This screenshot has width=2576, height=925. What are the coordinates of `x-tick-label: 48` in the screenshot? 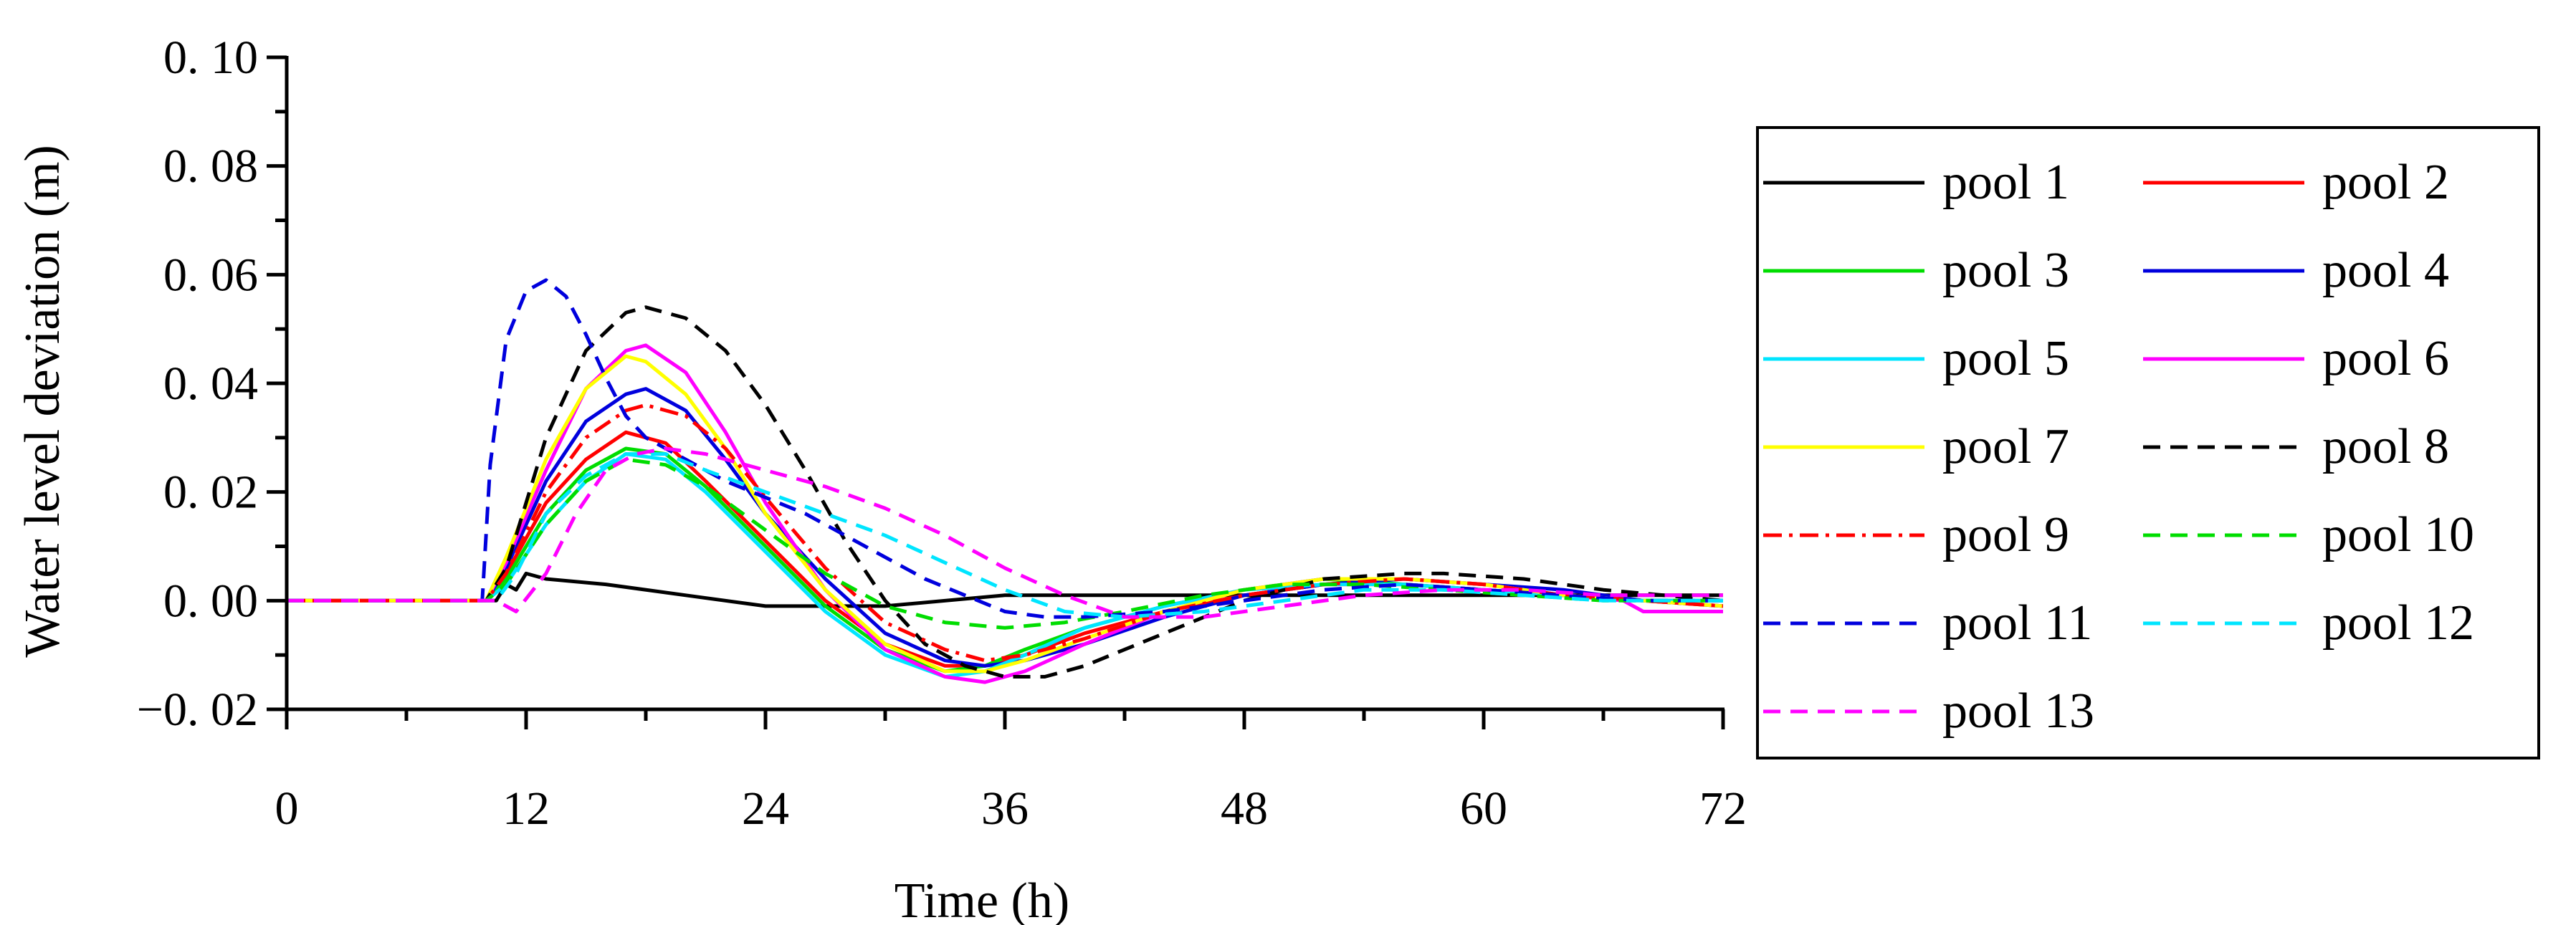 It's located at (1244, 808).